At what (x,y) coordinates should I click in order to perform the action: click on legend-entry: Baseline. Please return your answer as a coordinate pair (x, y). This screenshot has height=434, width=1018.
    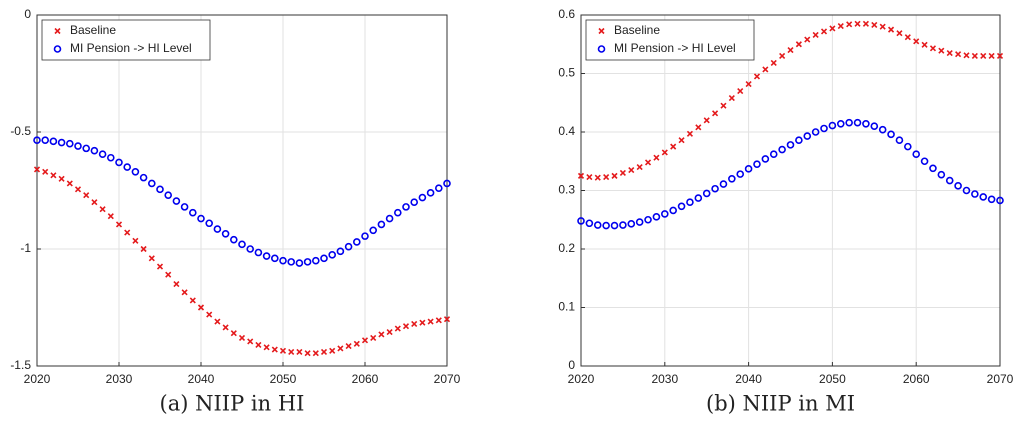
    Looking at the image, I should click on (85, 30).